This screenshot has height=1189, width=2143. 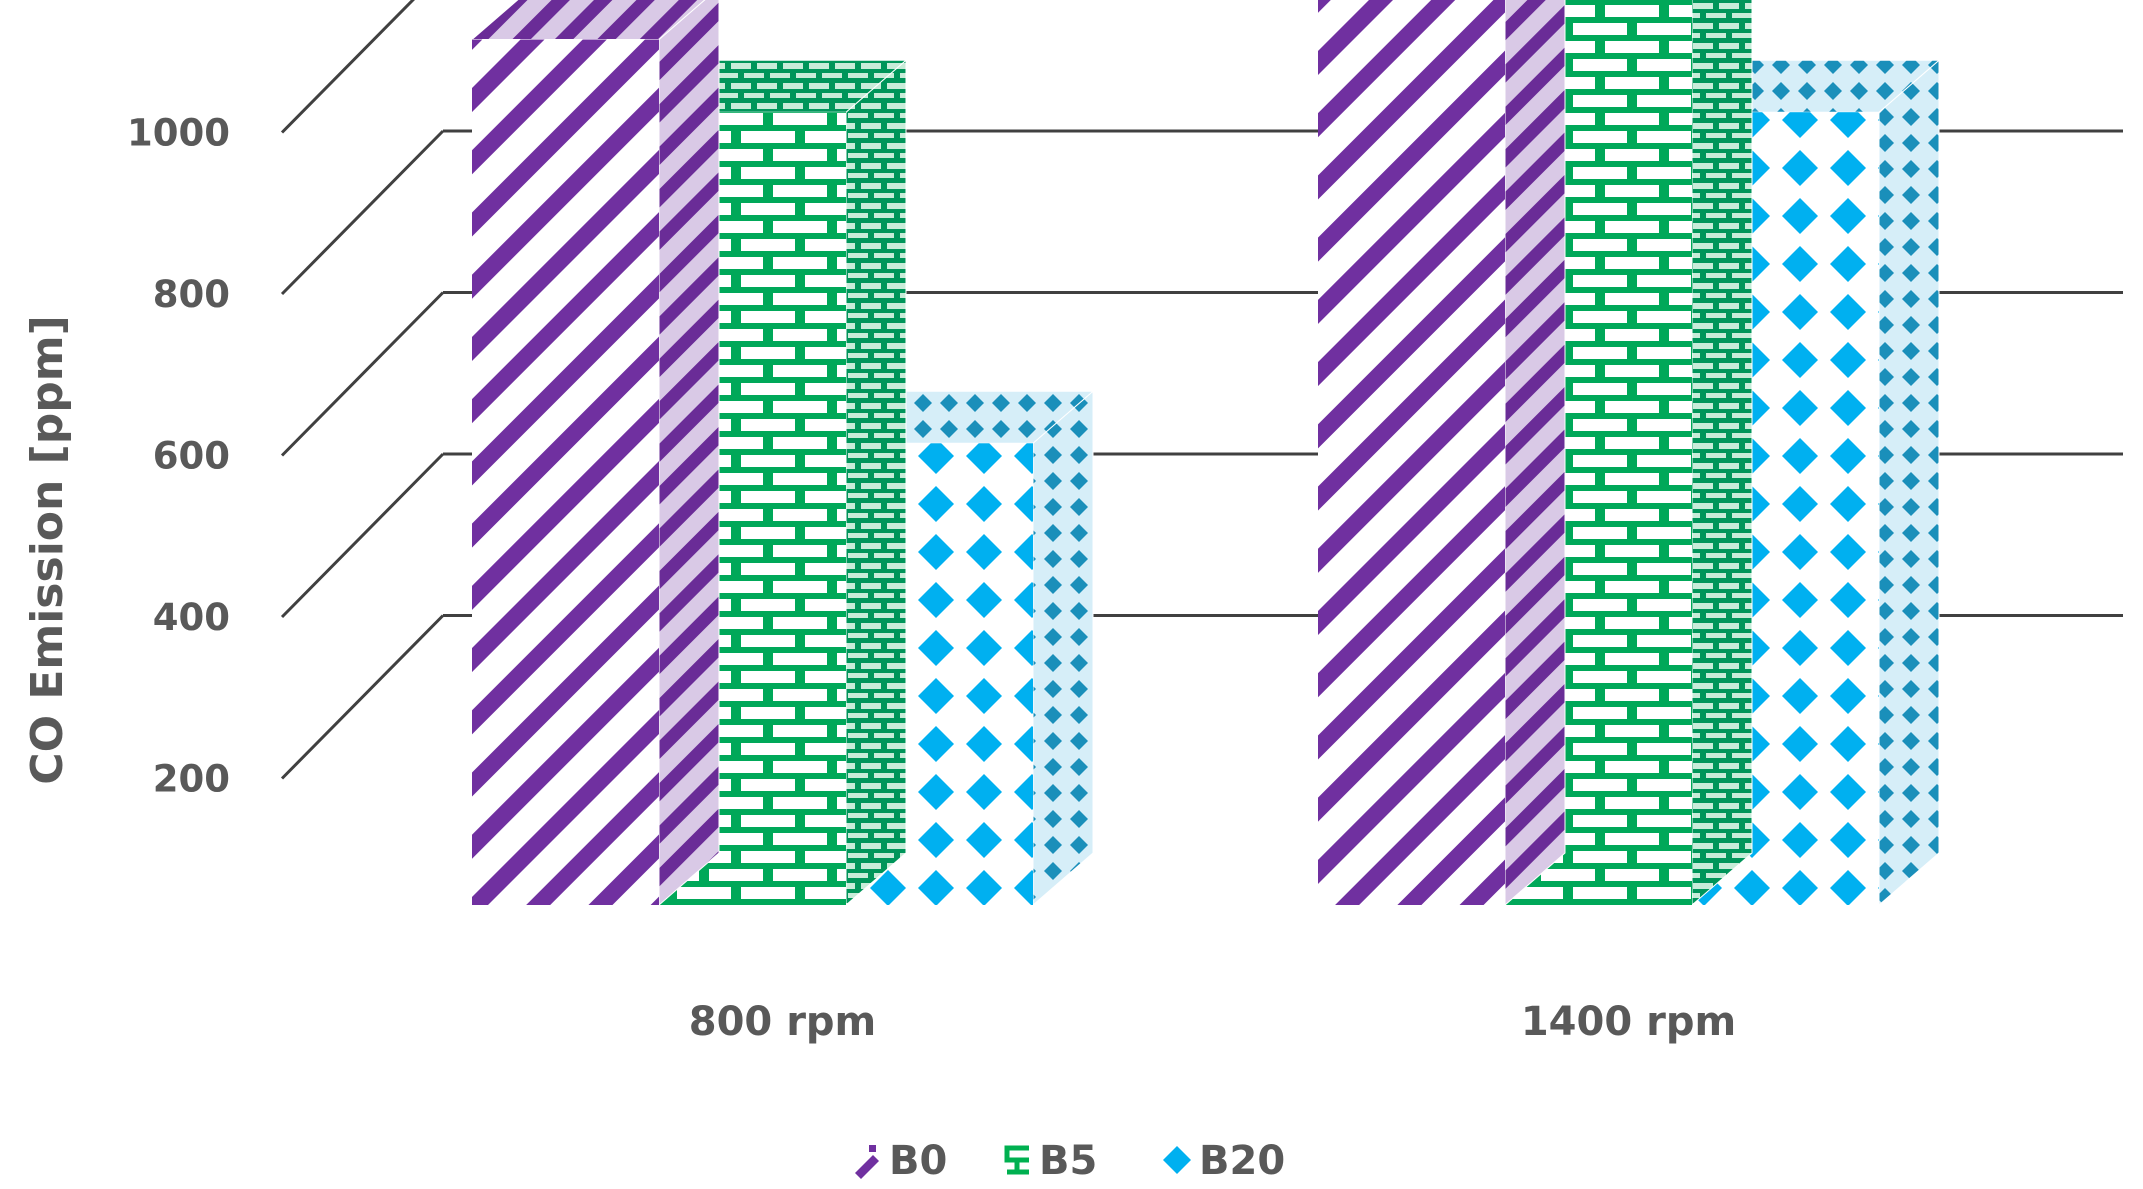 I want to click on bar-b0-800rpm, so click(x=595, y=453).